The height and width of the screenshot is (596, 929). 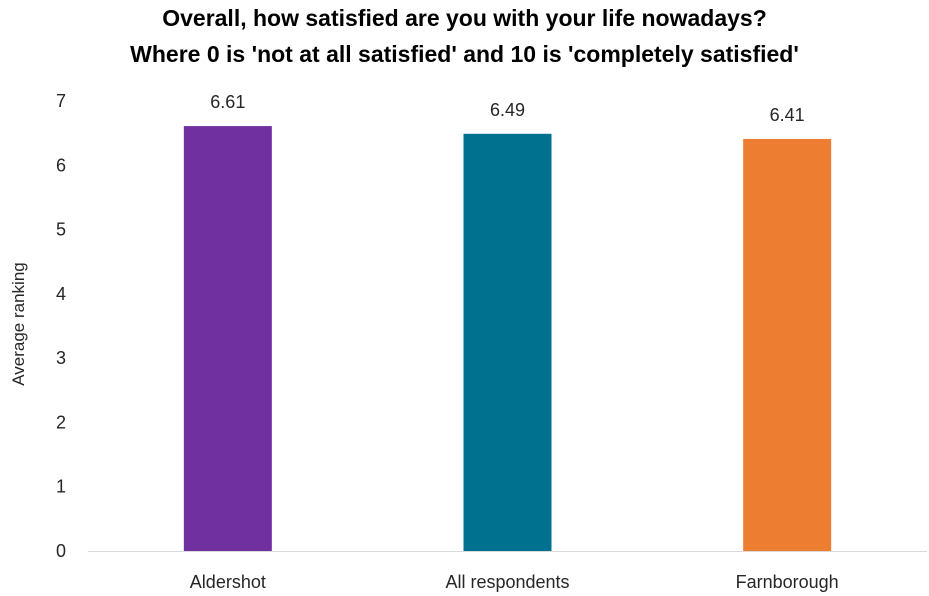 I want to click on y-axis-title: Average ranking, so click(x=18, y=324).